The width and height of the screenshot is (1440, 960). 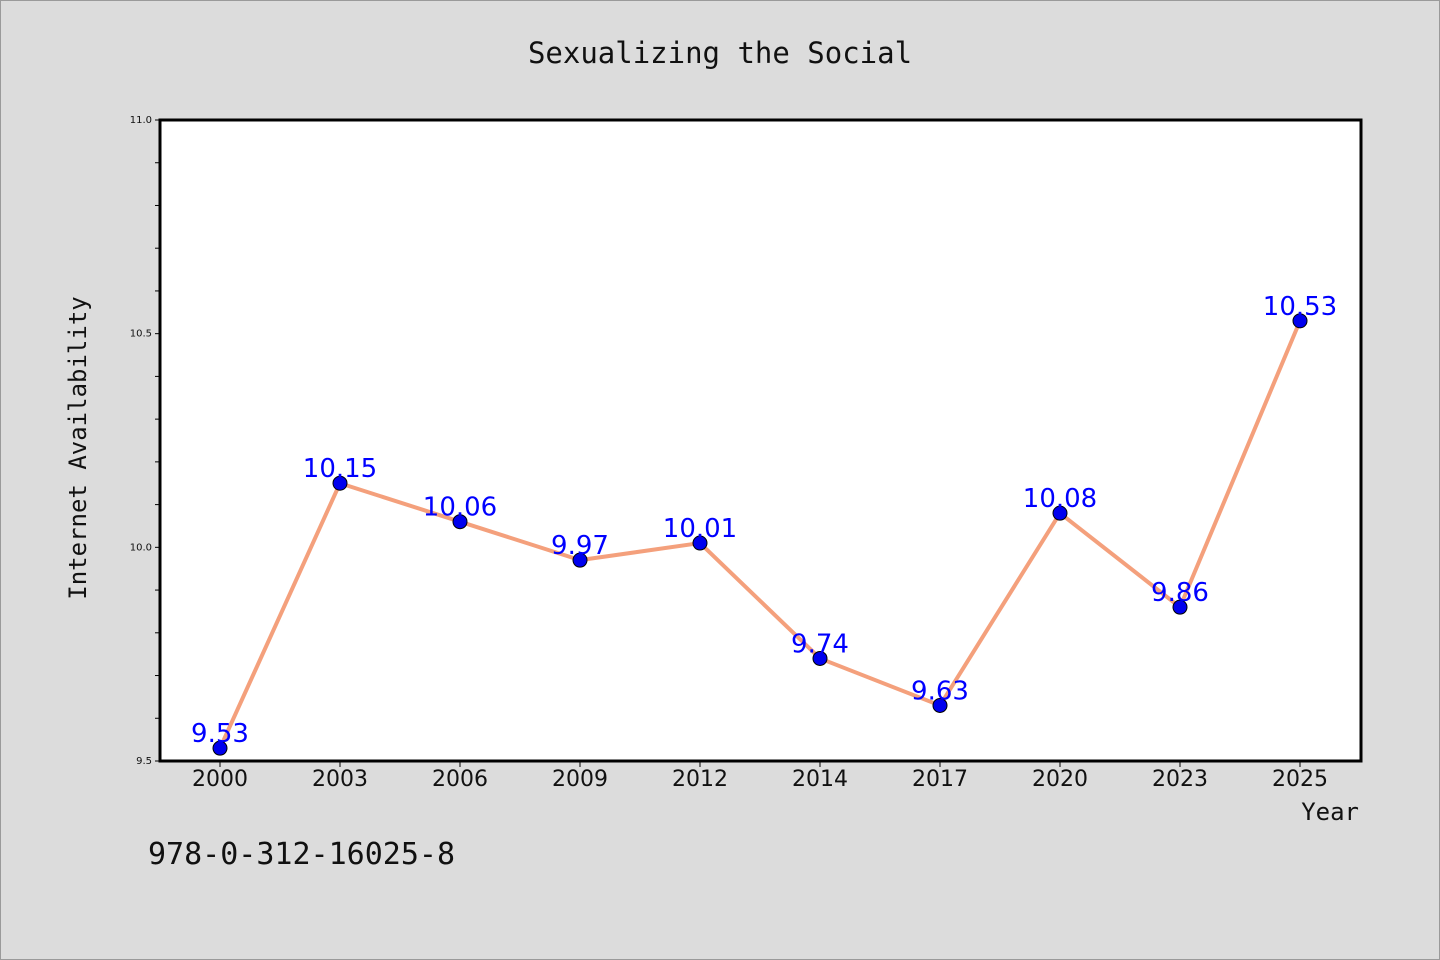 I want to click on x-tick-label: 2014, so click(x=820, y=779).